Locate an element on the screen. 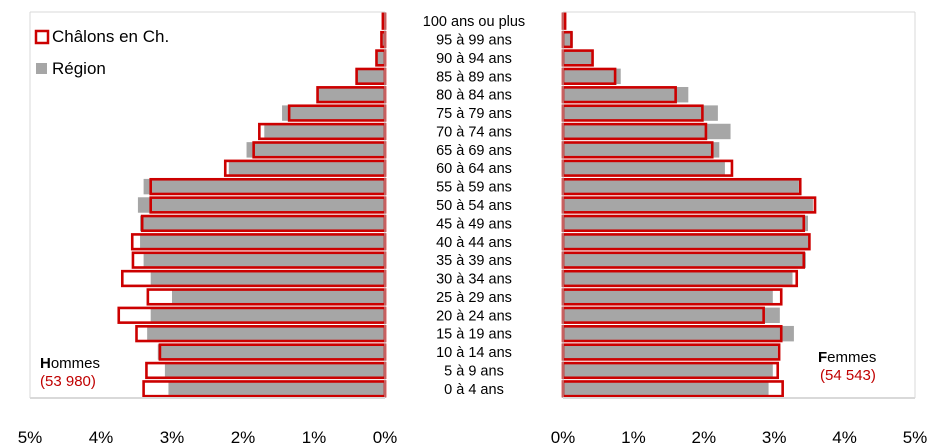  hommes-label: Hommes (53 980) is located at coordinates (70, 372).